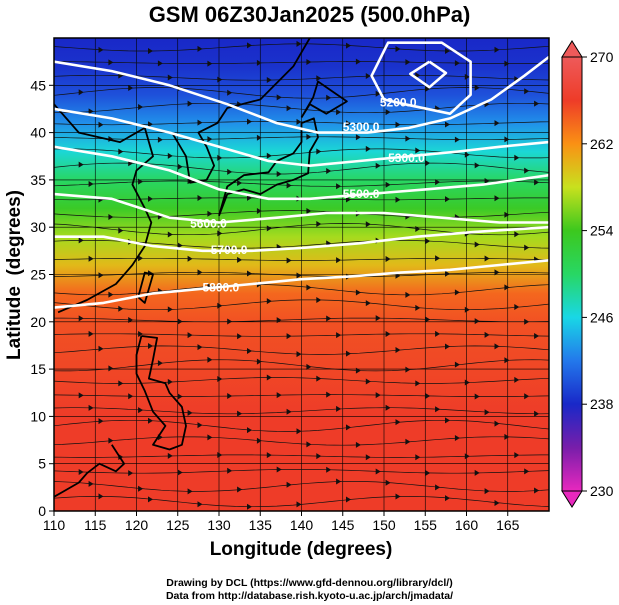 This screenshot has width=619, height=605. I want to click on colorbar-extend-bottom, so click(572, 499).